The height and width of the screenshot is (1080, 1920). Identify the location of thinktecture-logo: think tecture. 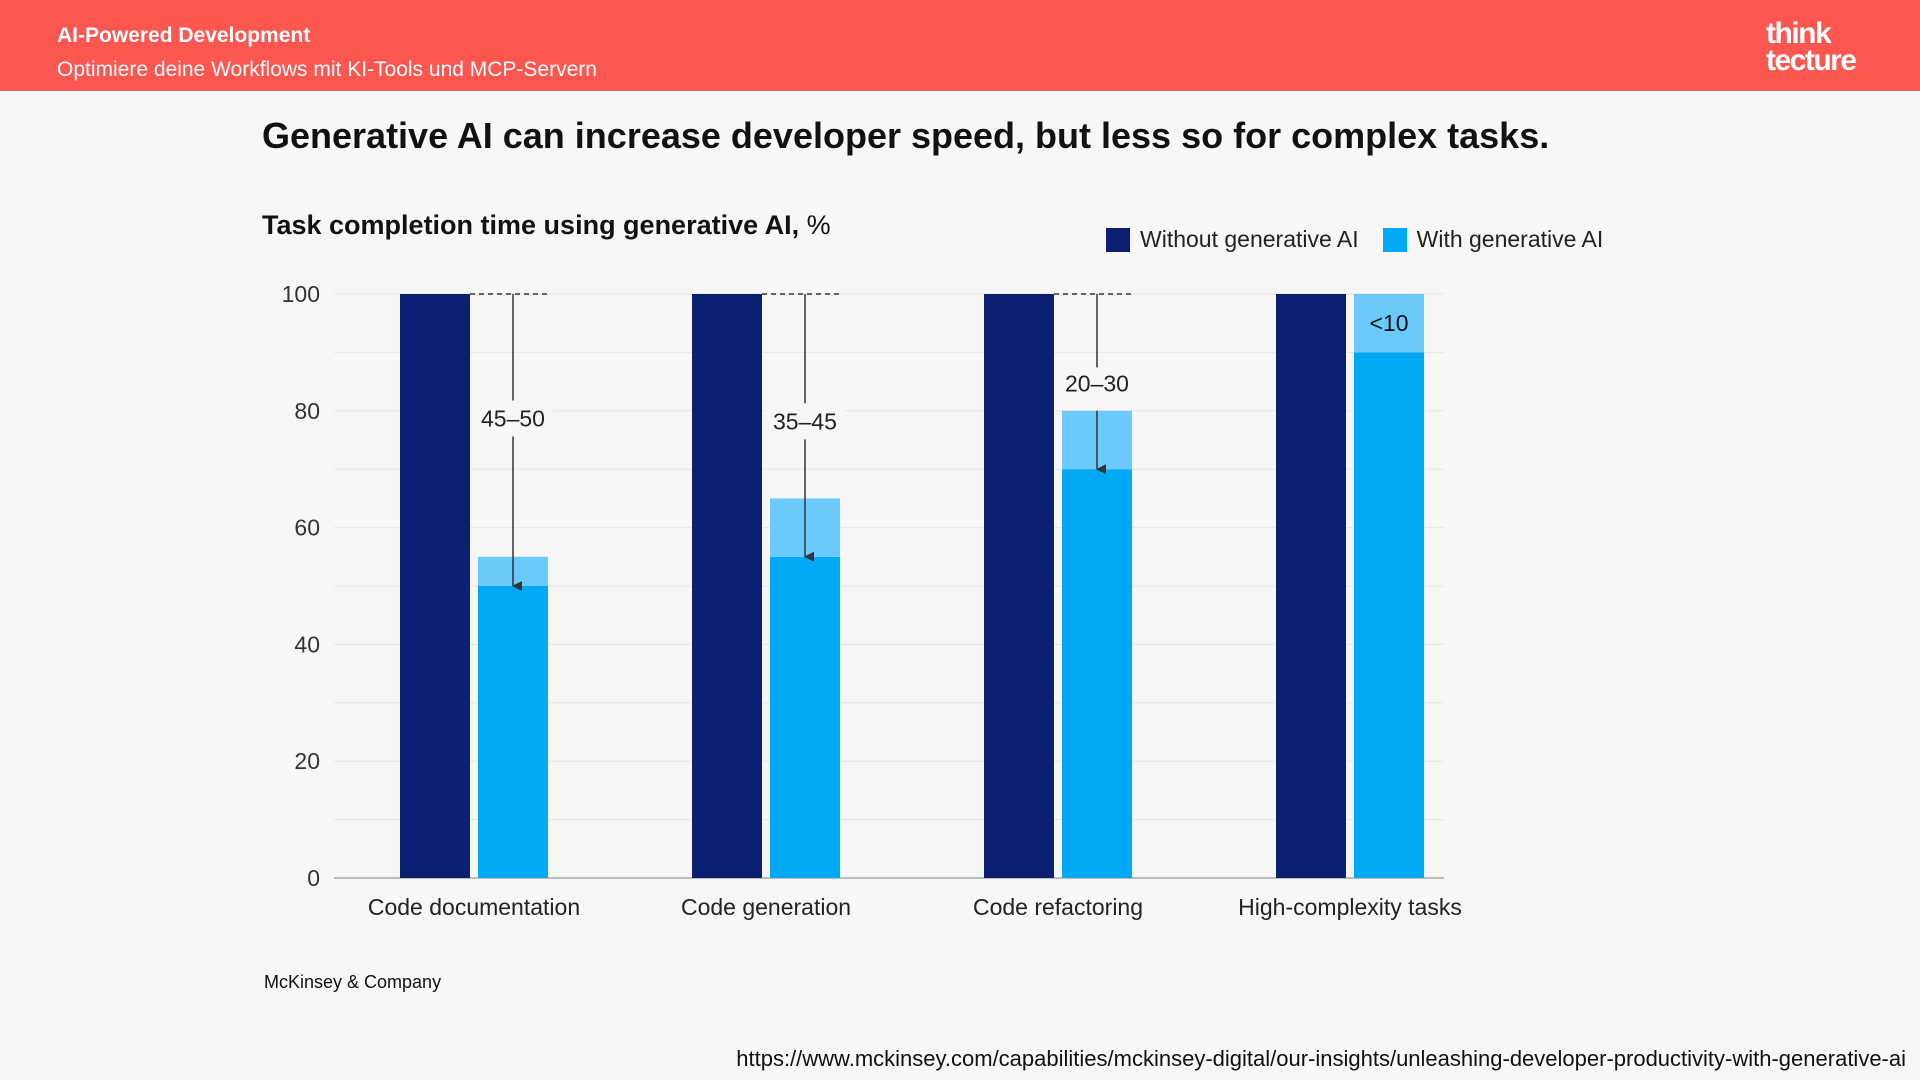
(1811, 47).